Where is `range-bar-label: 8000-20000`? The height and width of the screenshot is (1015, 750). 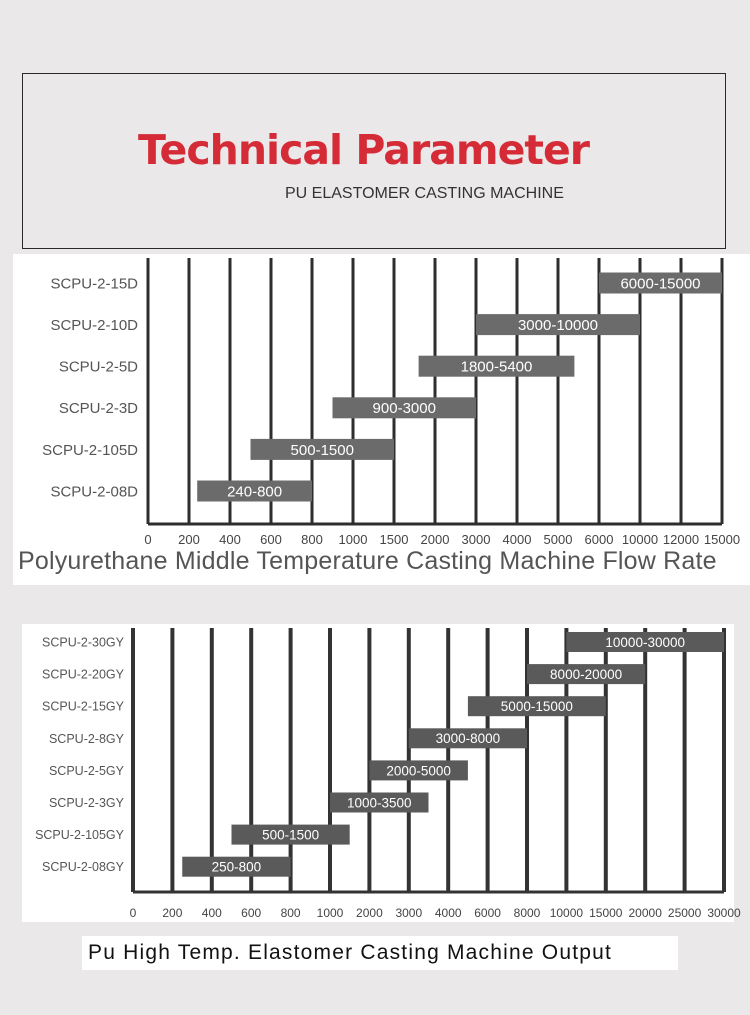 range-bar-label: 8000-20000 is located at coordinates (586, 674).